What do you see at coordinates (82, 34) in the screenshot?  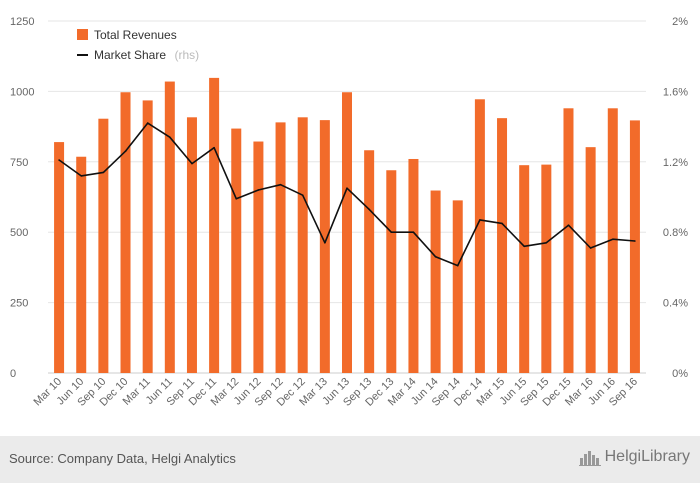 I see `legend-swatch-revenues` at bounding box center [82, 34].